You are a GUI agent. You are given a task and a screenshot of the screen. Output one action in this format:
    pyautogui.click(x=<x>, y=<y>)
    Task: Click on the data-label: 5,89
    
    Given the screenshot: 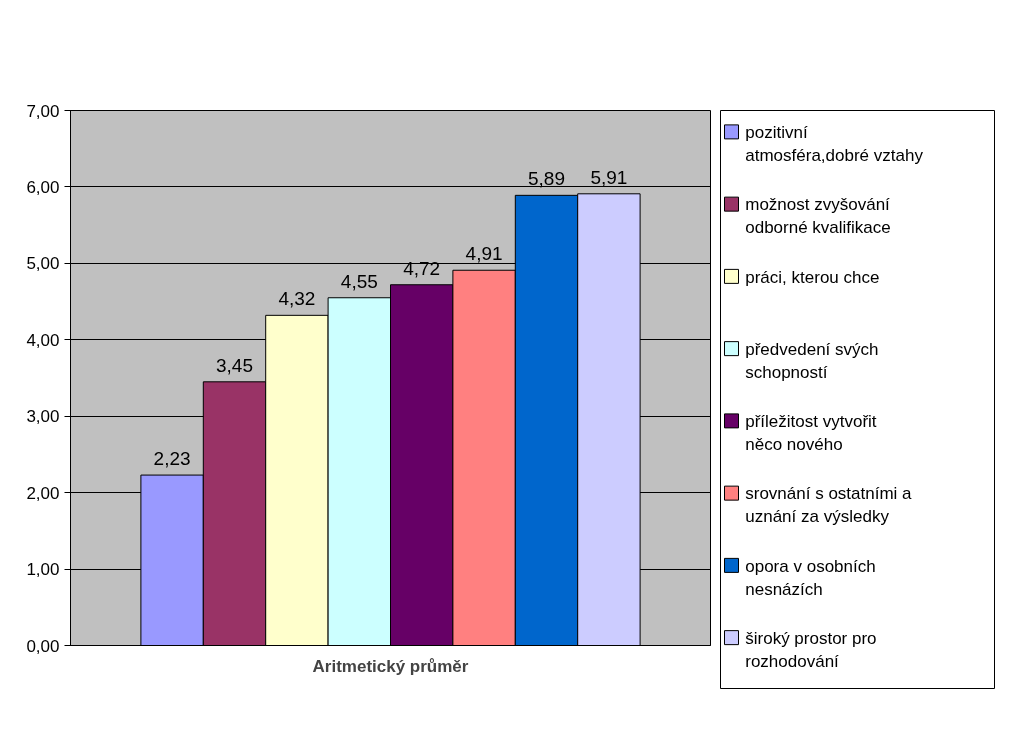 What is the action you would take?
    pyautogui.click(x=546, y=179)
    